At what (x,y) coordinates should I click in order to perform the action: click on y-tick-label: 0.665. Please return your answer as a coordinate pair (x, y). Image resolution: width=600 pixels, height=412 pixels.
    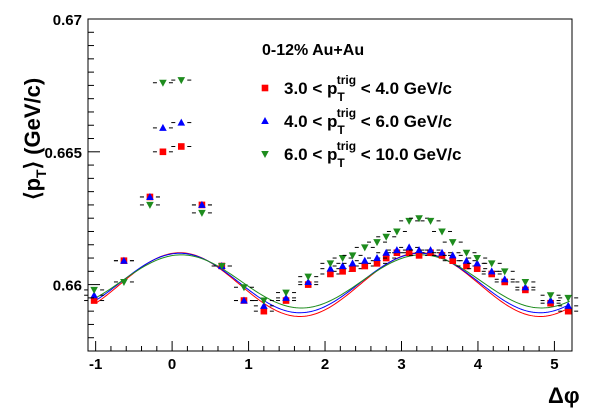
    Looking at the image, I should click on (63, 153).